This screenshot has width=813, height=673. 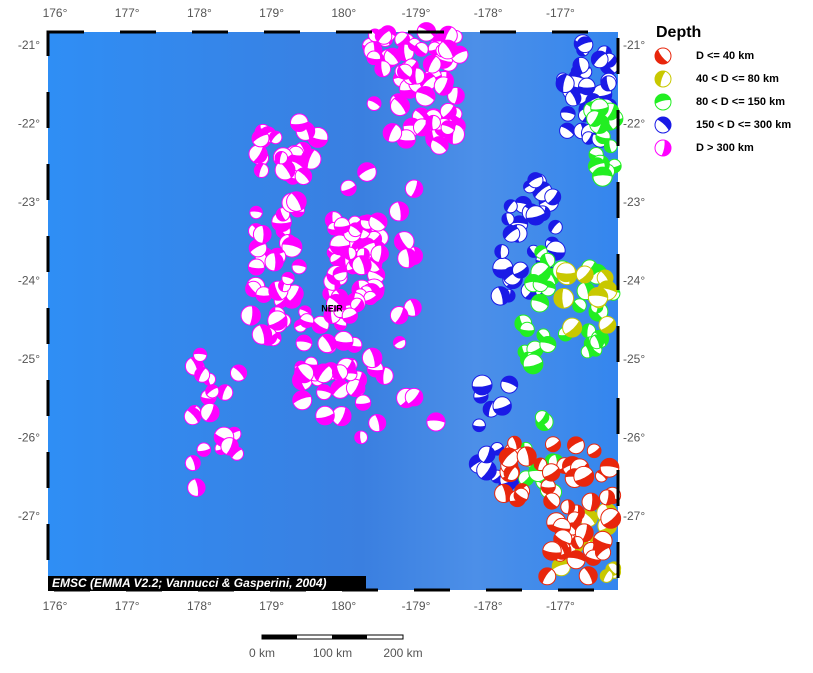 What do you see at coordinates (634, 124) in the screenshot?
I see `lat-tick-label: -22°` at bounding box center [634, 124].